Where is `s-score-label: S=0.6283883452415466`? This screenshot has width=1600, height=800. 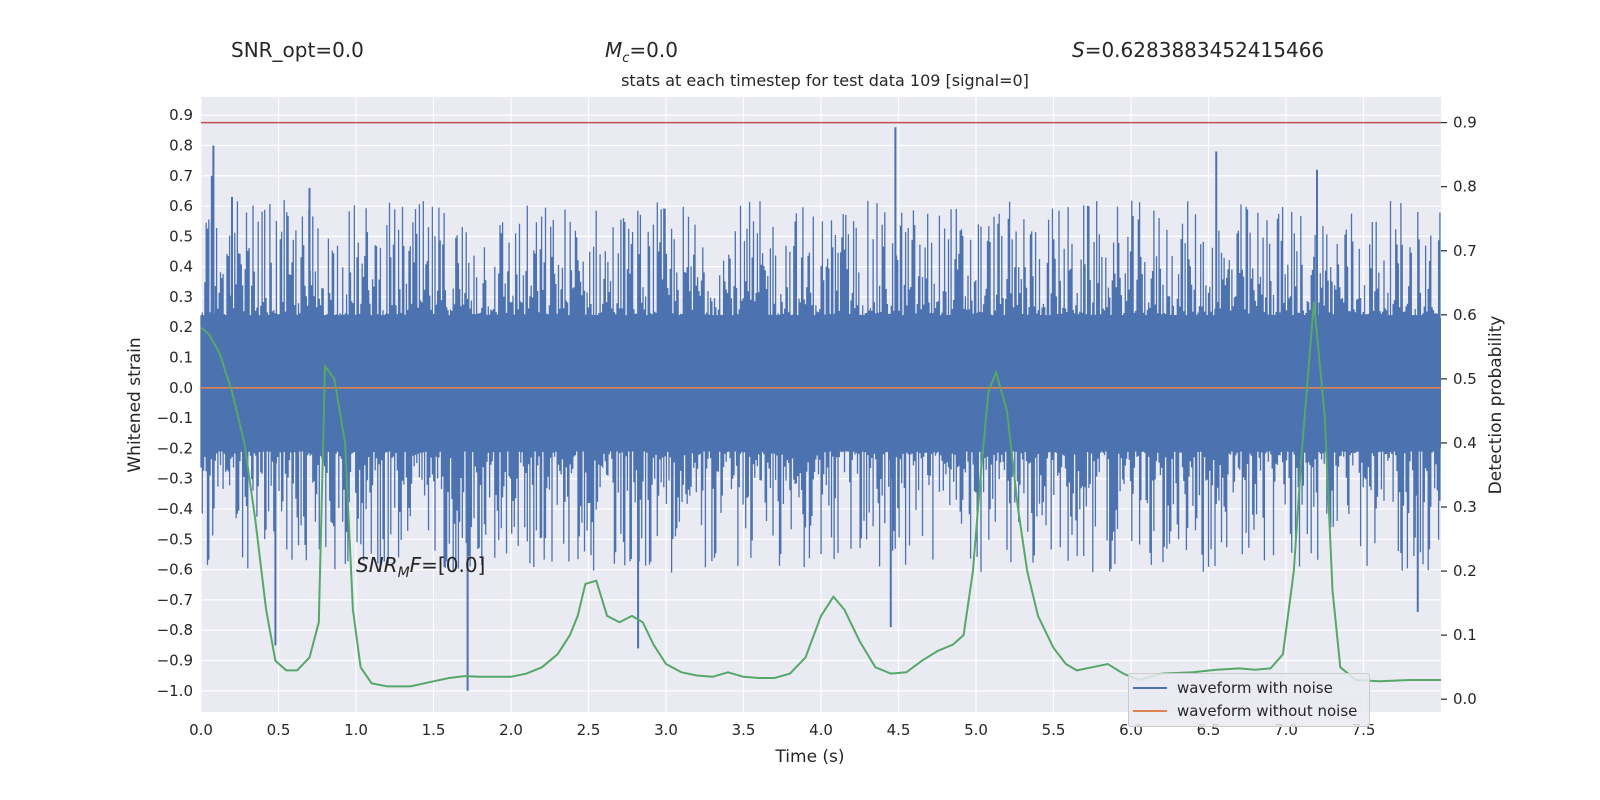 s-score-label: S=0.6283883452415466 is located at coordinates (1198, 50).